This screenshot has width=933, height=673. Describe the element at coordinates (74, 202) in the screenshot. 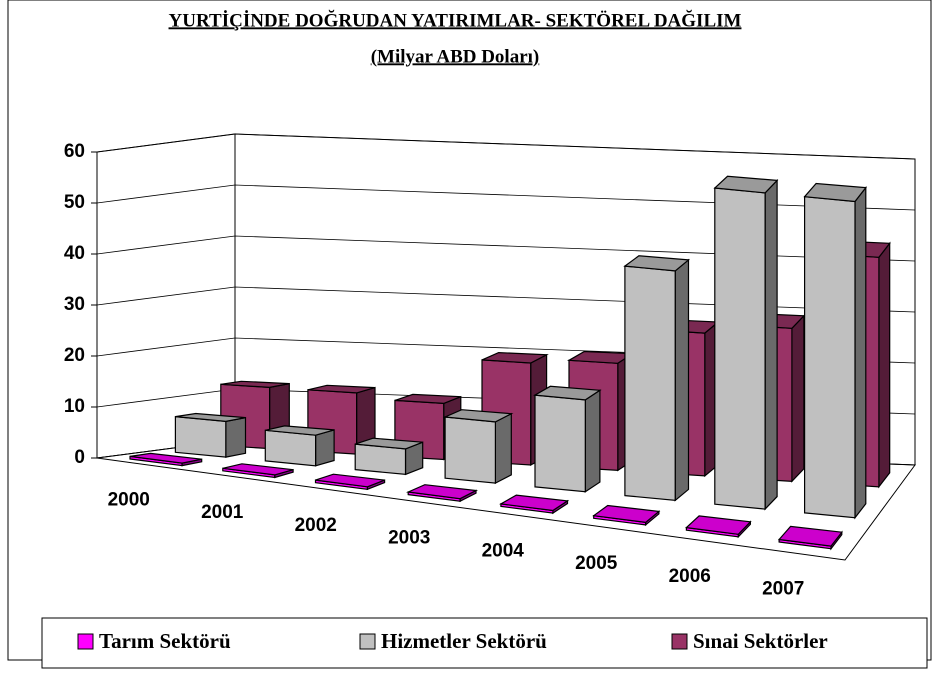

I see `y-tick-label: 50` at that location.